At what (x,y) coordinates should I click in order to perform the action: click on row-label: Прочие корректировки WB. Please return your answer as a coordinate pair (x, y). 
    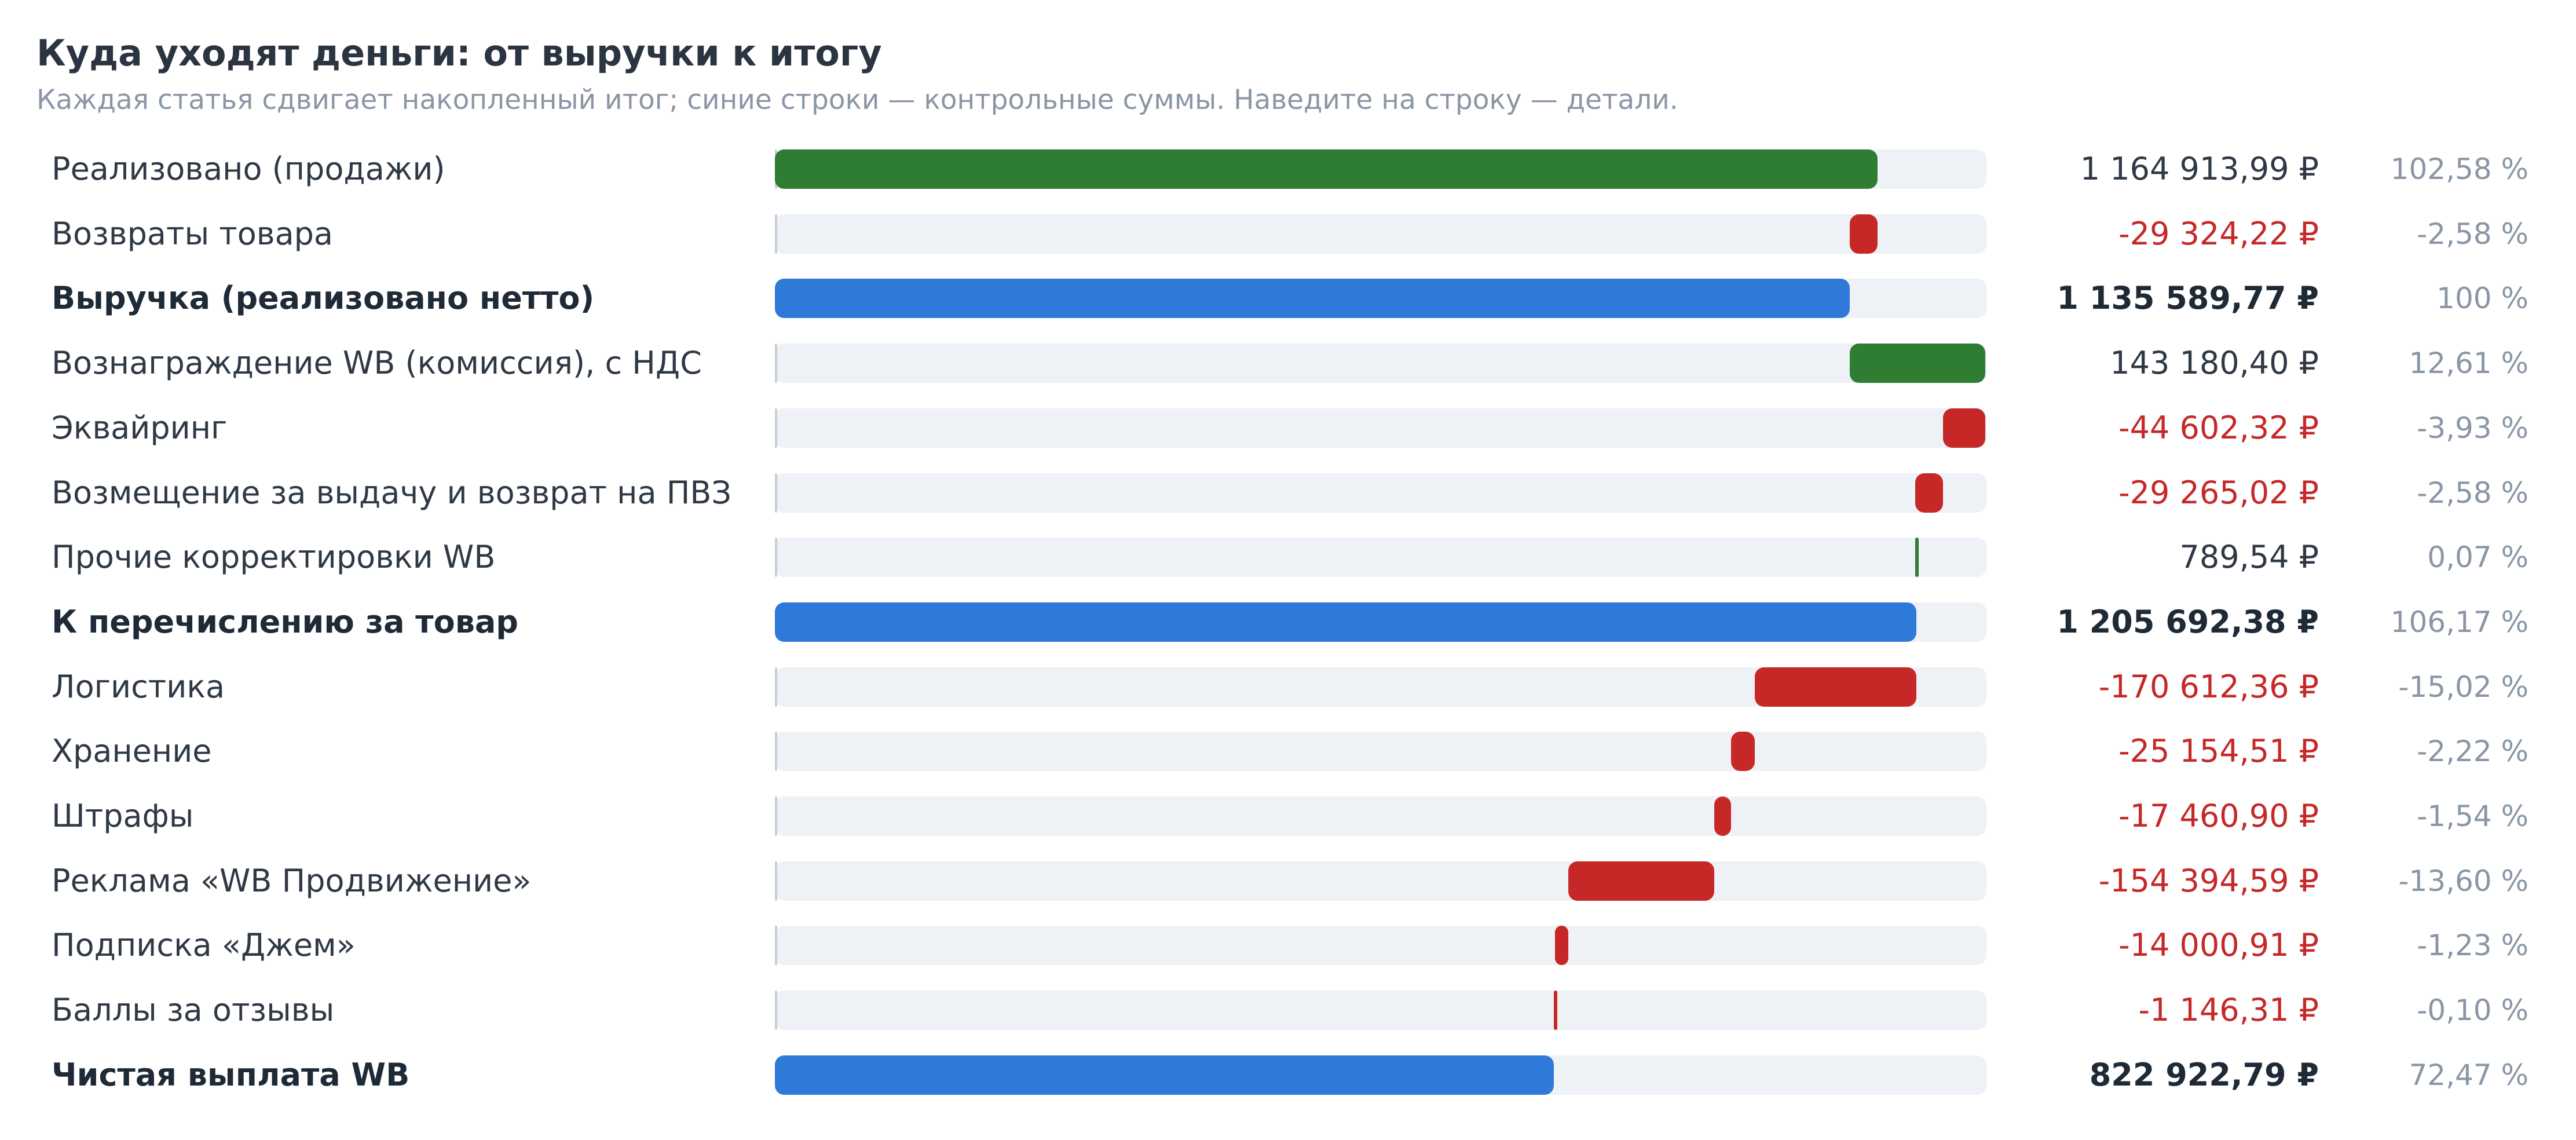
    Looking at the image, I should click on (274, 557).